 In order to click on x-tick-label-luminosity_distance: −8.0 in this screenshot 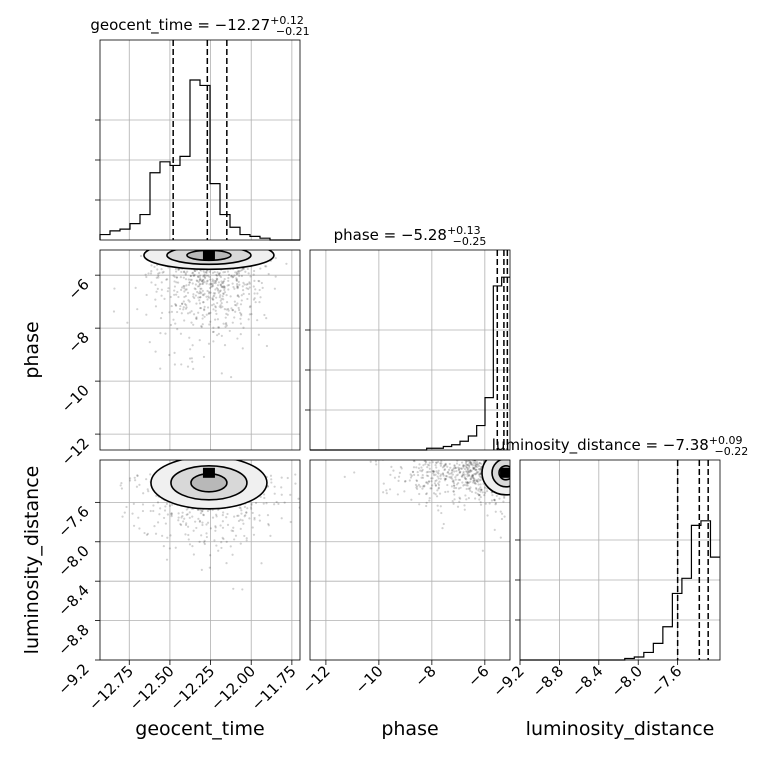, I will do `click(627, 681)`.